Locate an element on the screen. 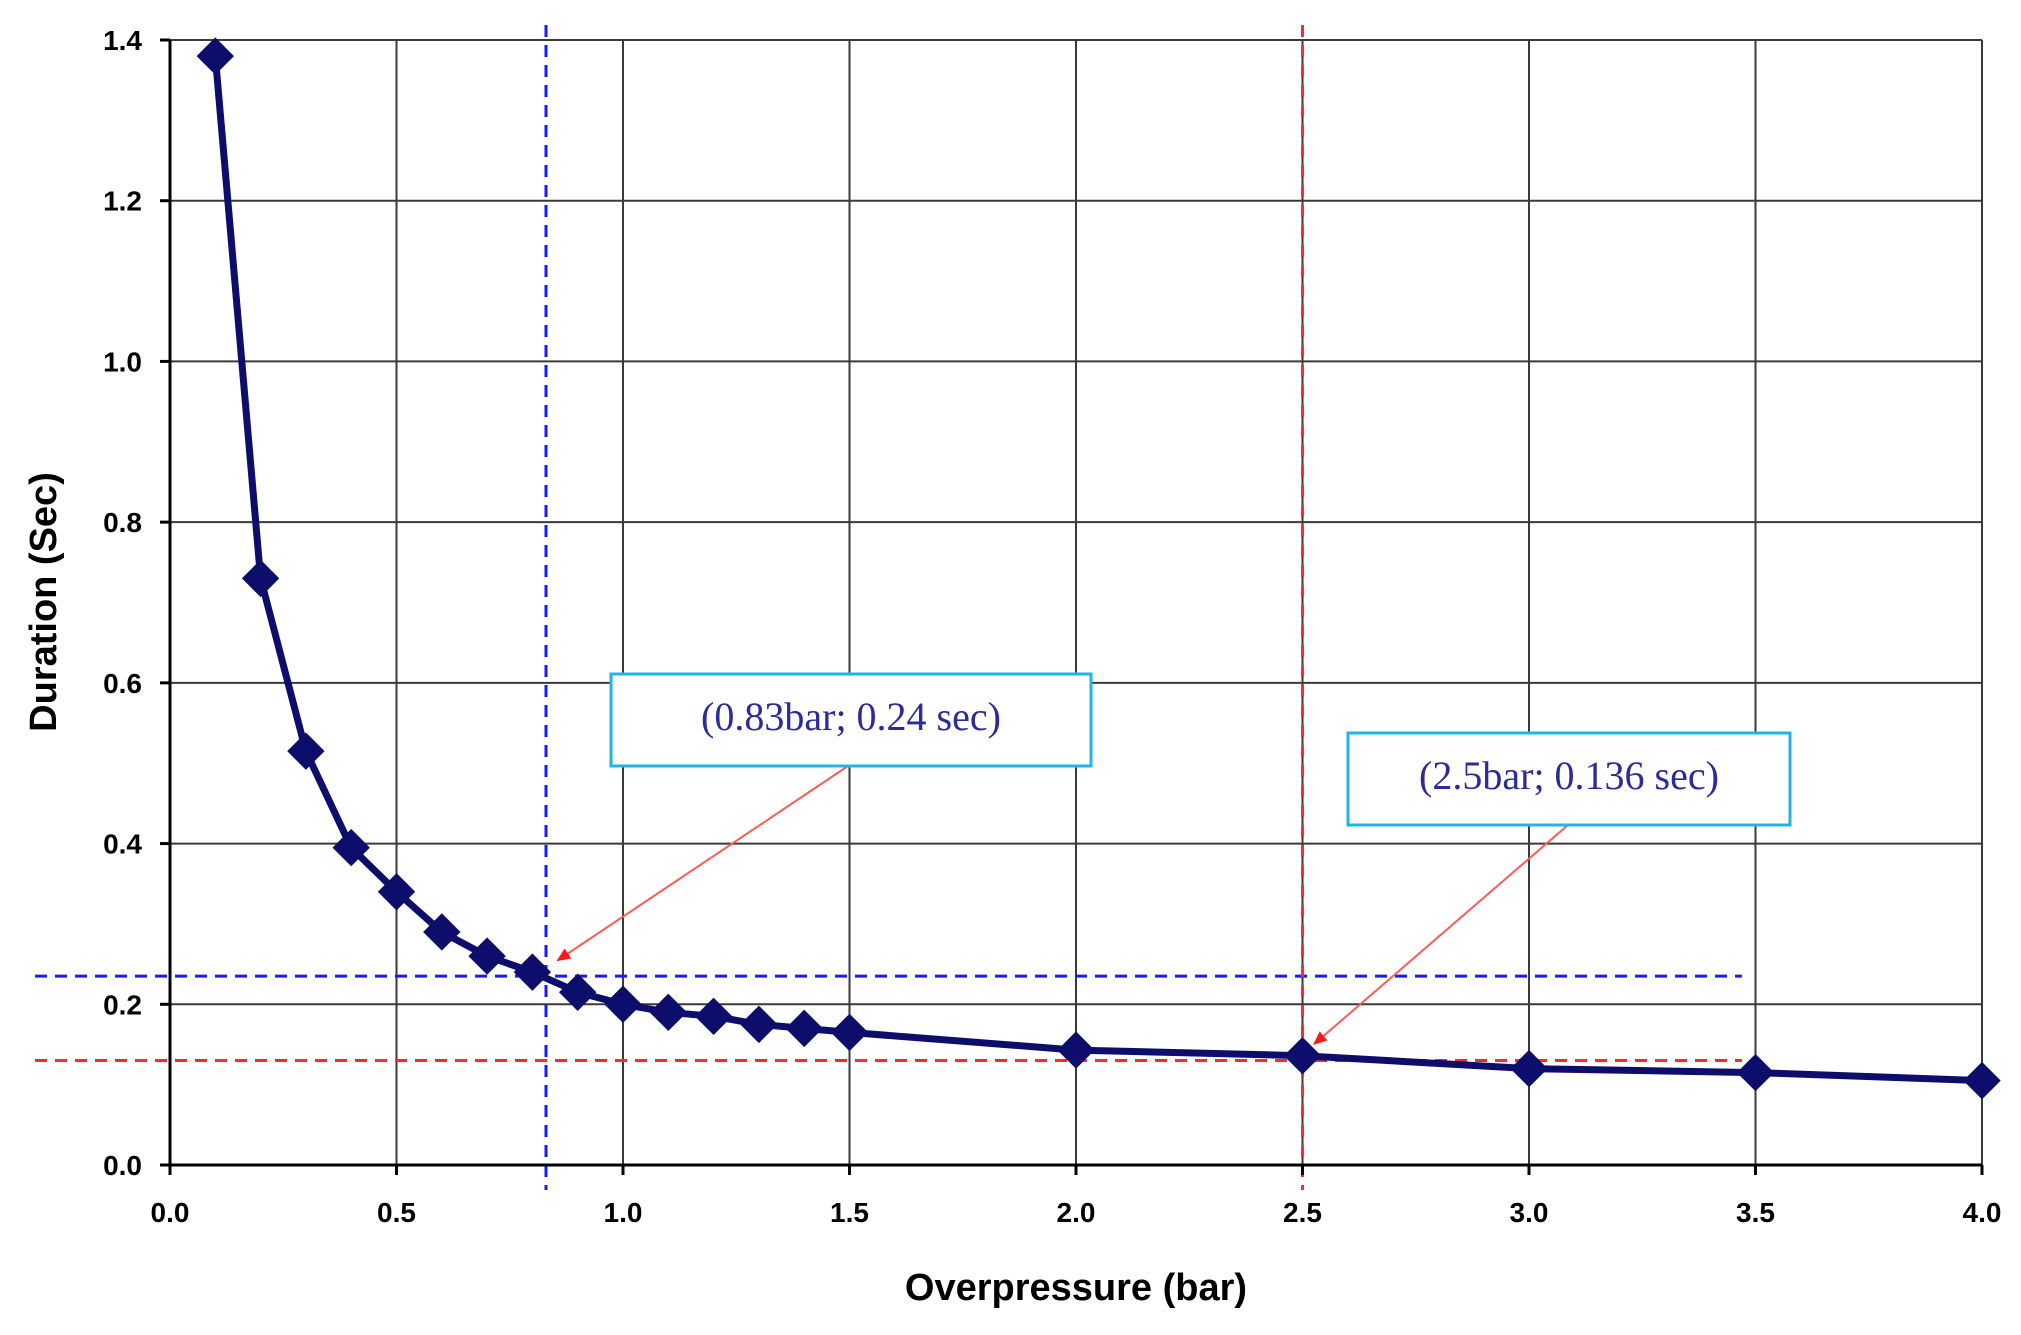  annotation-label: (0.83bar; 0.24 sec) is located at coordinates (851, 716).